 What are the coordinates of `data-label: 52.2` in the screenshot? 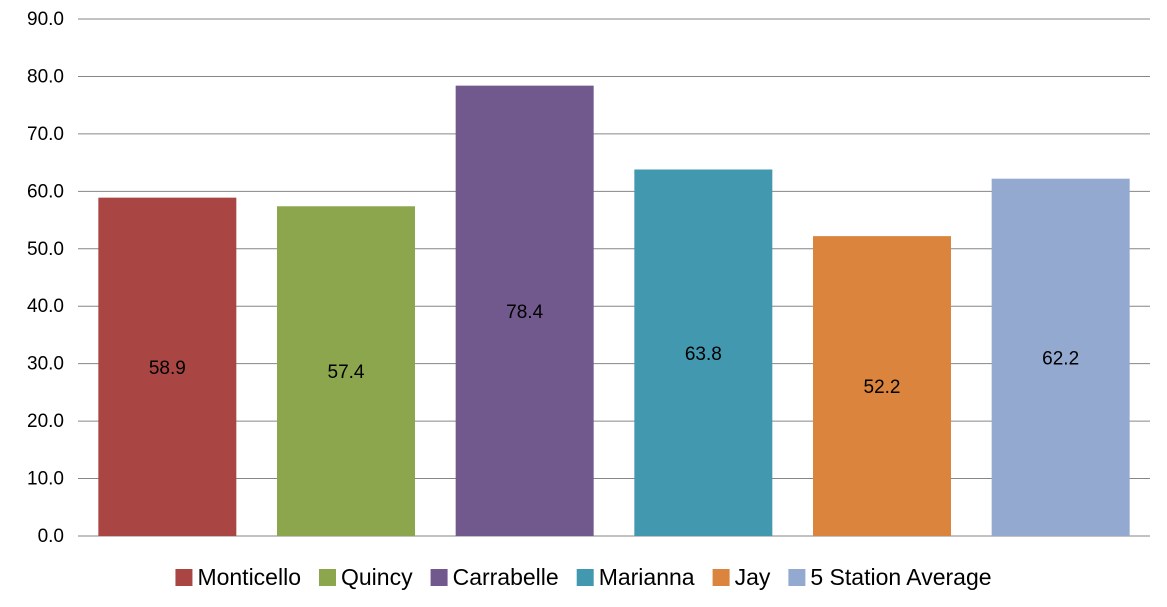 It's located at (882, 387).